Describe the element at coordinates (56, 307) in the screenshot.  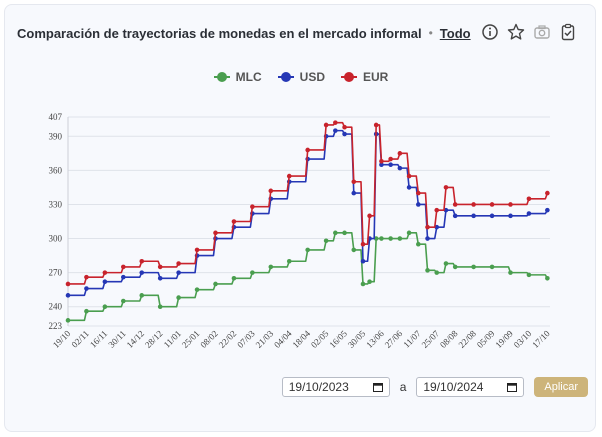
I see `y-tick-label: 240` at that location.